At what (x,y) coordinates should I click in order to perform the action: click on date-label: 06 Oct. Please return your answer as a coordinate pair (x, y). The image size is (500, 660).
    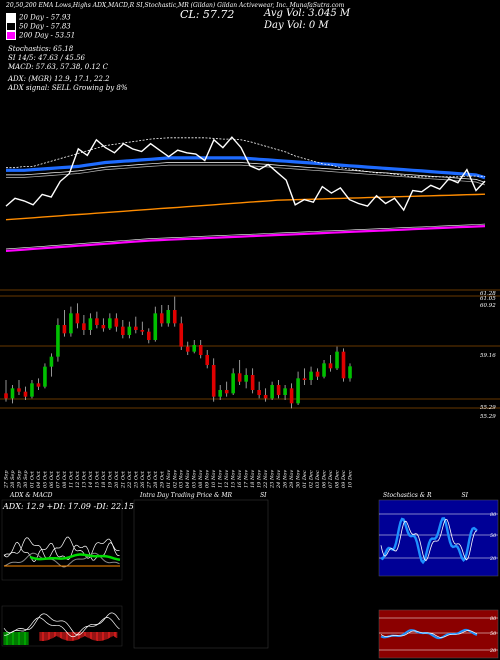
    Looking at the image, I should click on (52, 479).